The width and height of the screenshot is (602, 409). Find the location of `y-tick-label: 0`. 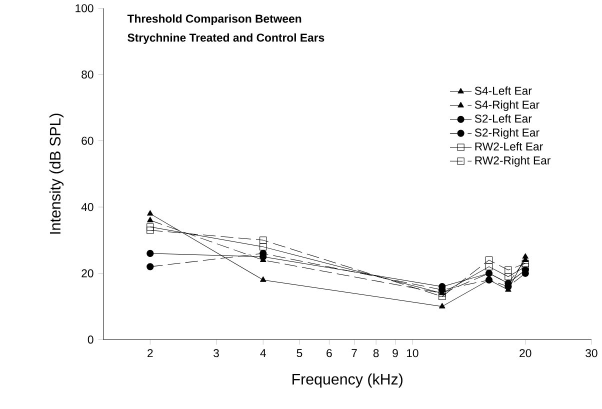

y-tick-label: 0 is located at coordinates (91, 339).